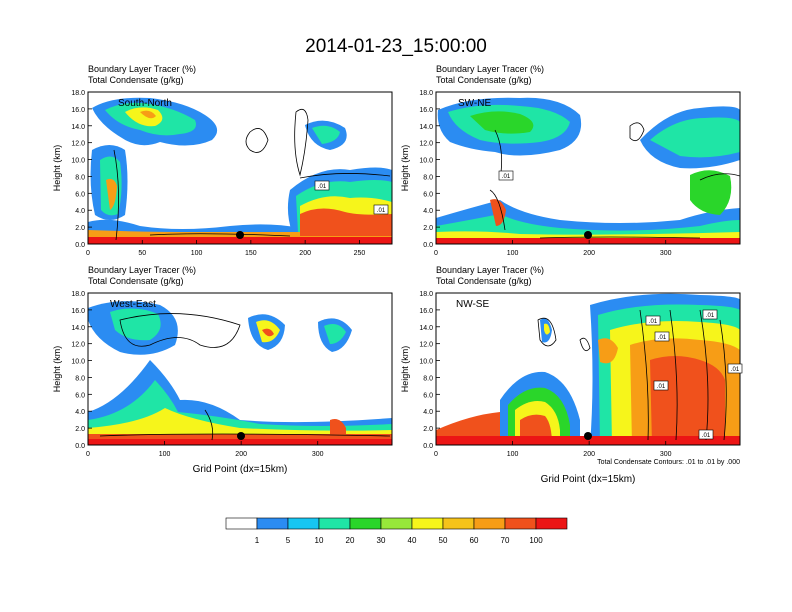 This screenshot has height=612, width=792. I want to click on colorbar-label: 40, so click(412, 540).